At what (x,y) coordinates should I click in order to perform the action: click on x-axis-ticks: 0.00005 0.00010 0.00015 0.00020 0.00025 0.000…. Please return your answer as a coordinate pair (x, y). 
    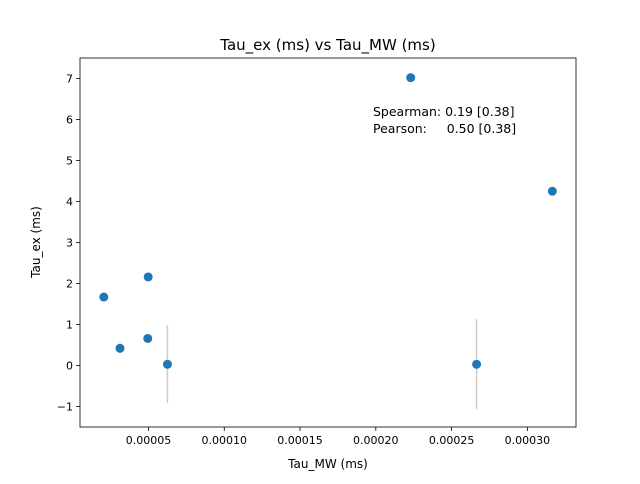
    Looking at the image, I should click on (338, 437).